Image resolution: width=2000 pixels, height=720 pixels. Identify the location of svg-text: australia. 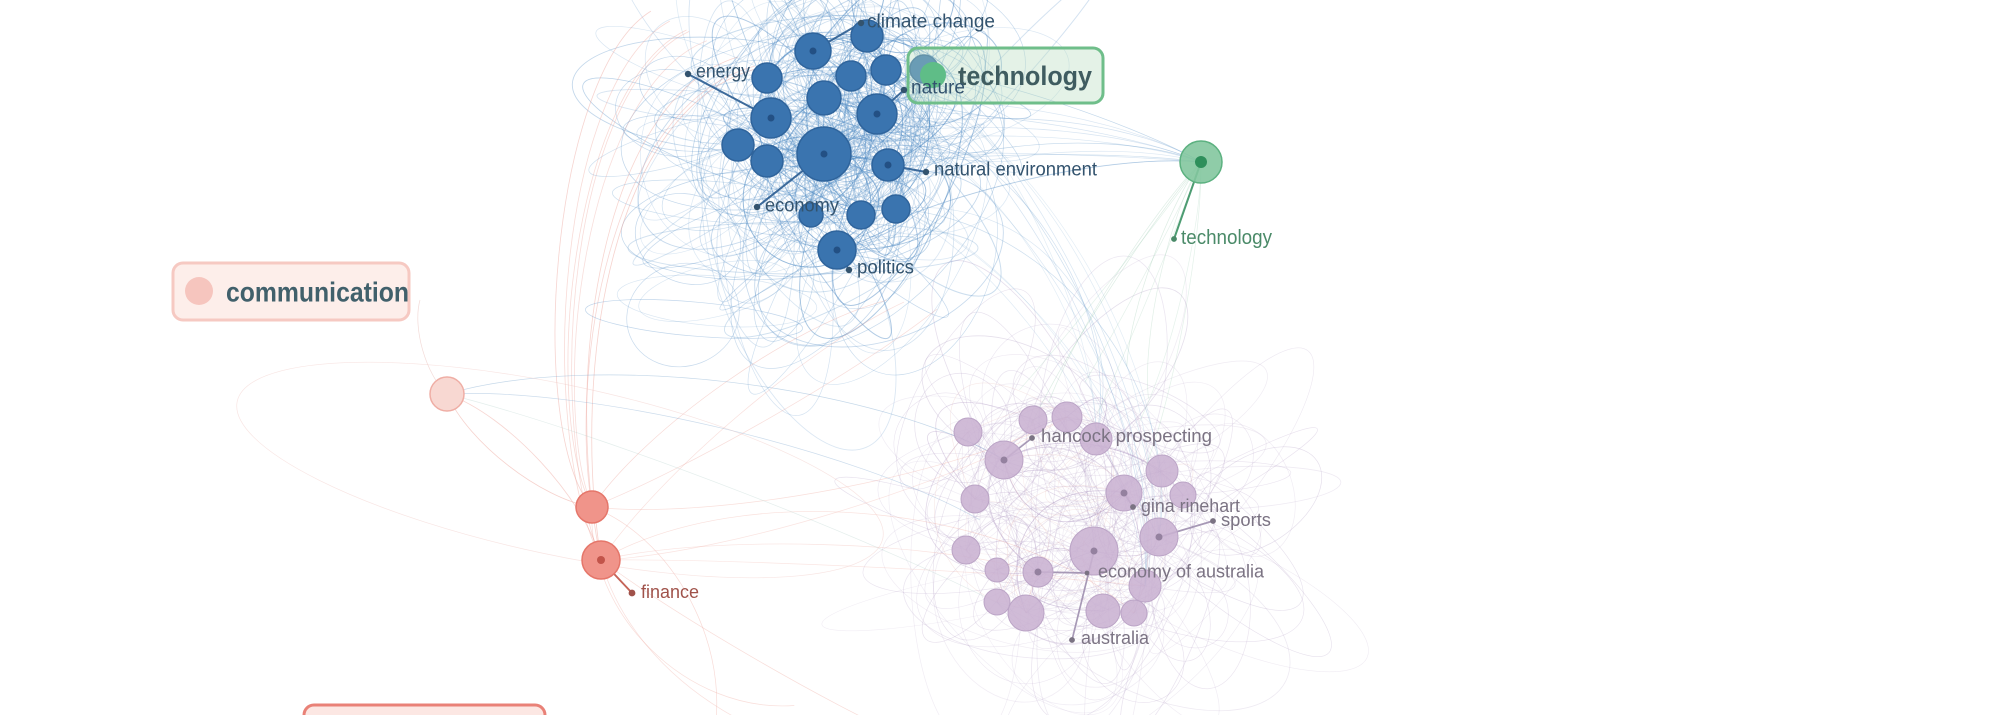
(1115, 638).